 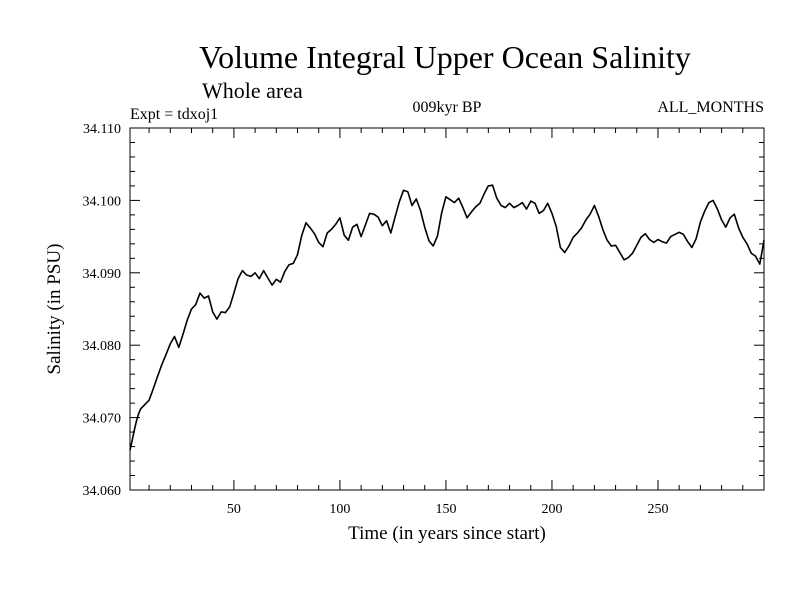 I want to click on x-tick-label: 100, so click(x=339, y=509).